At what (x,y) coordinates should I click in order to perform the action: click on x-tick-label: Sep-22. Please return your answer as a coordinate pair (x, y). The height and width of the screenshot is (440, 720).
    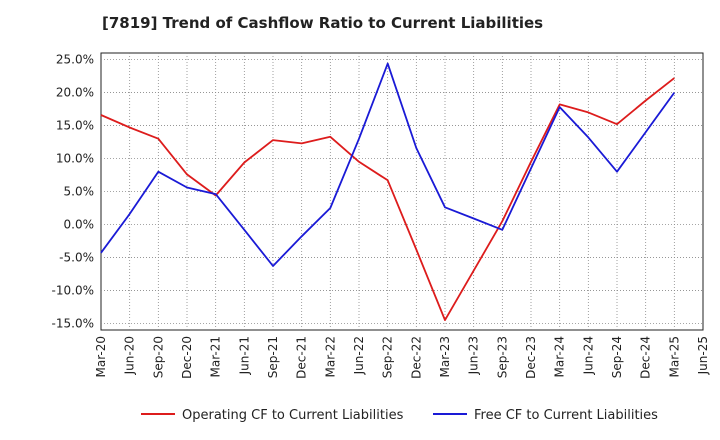
    Looking at the image, I should click on (388, 357).